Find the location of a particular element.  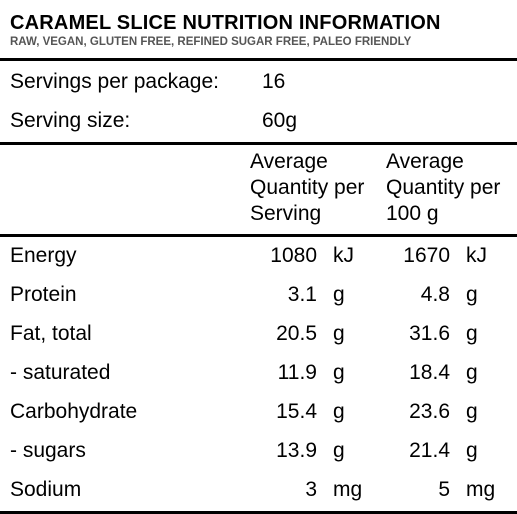

column-header-per-serving-line: Quantity per is located at coordinates (307, 187).